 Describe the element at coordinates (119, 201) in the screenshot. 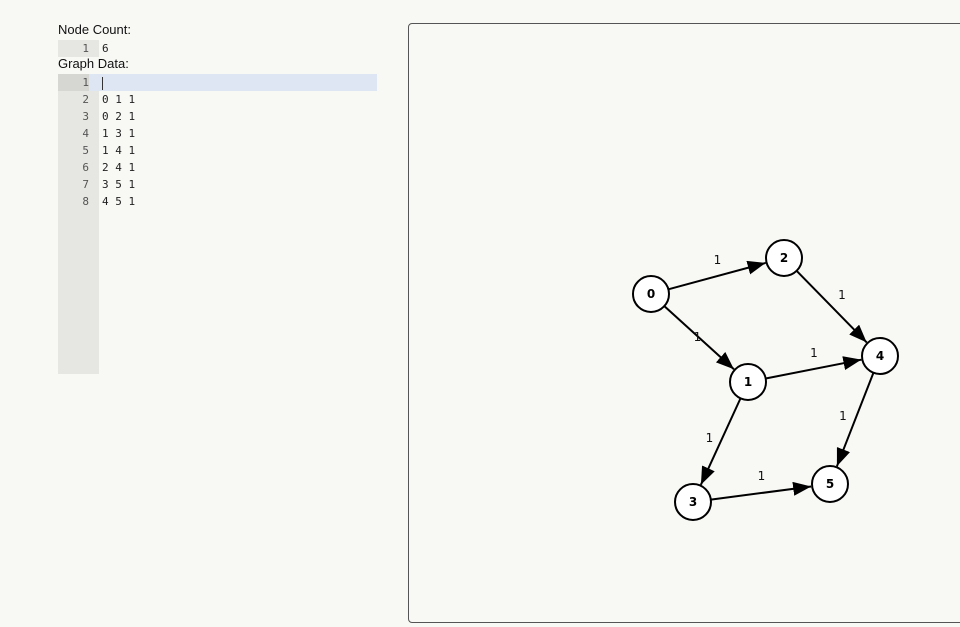

I see `line-text: 4 5 1` at that location.